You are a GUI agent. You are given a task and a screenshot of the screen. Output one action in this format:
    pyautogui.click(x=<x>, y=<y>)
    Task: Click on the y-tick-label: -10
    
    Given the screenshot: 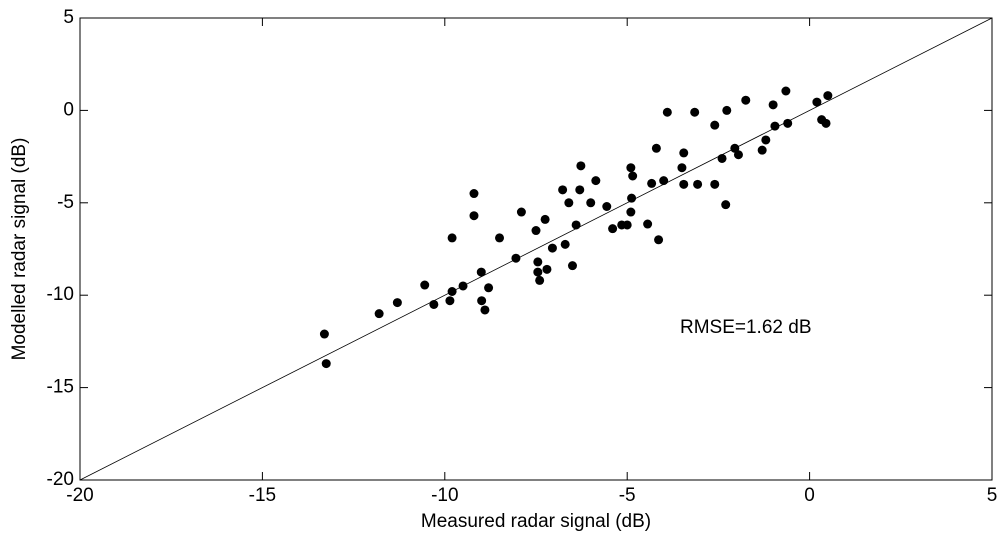 What is the action you would take?
    pyautogui.click(x=60, y=294)
    